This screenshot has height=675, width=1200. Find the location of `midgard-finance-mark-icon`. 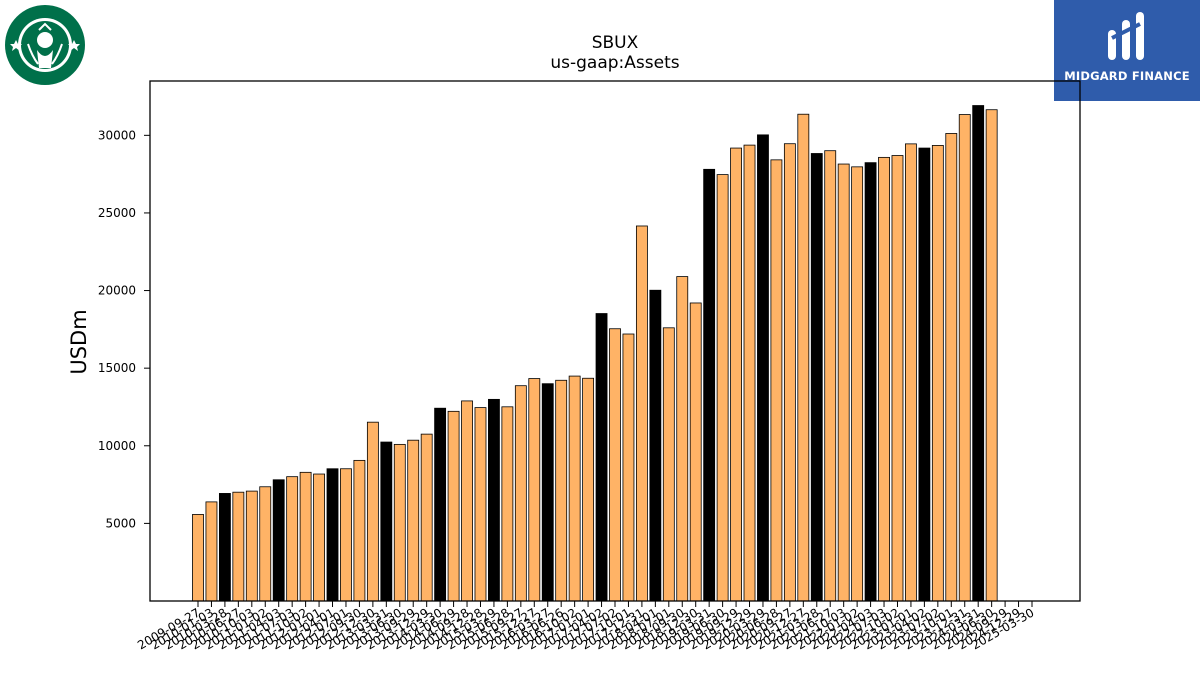

midgard-finance-mark-icon is located at coordinates (1126, 36).